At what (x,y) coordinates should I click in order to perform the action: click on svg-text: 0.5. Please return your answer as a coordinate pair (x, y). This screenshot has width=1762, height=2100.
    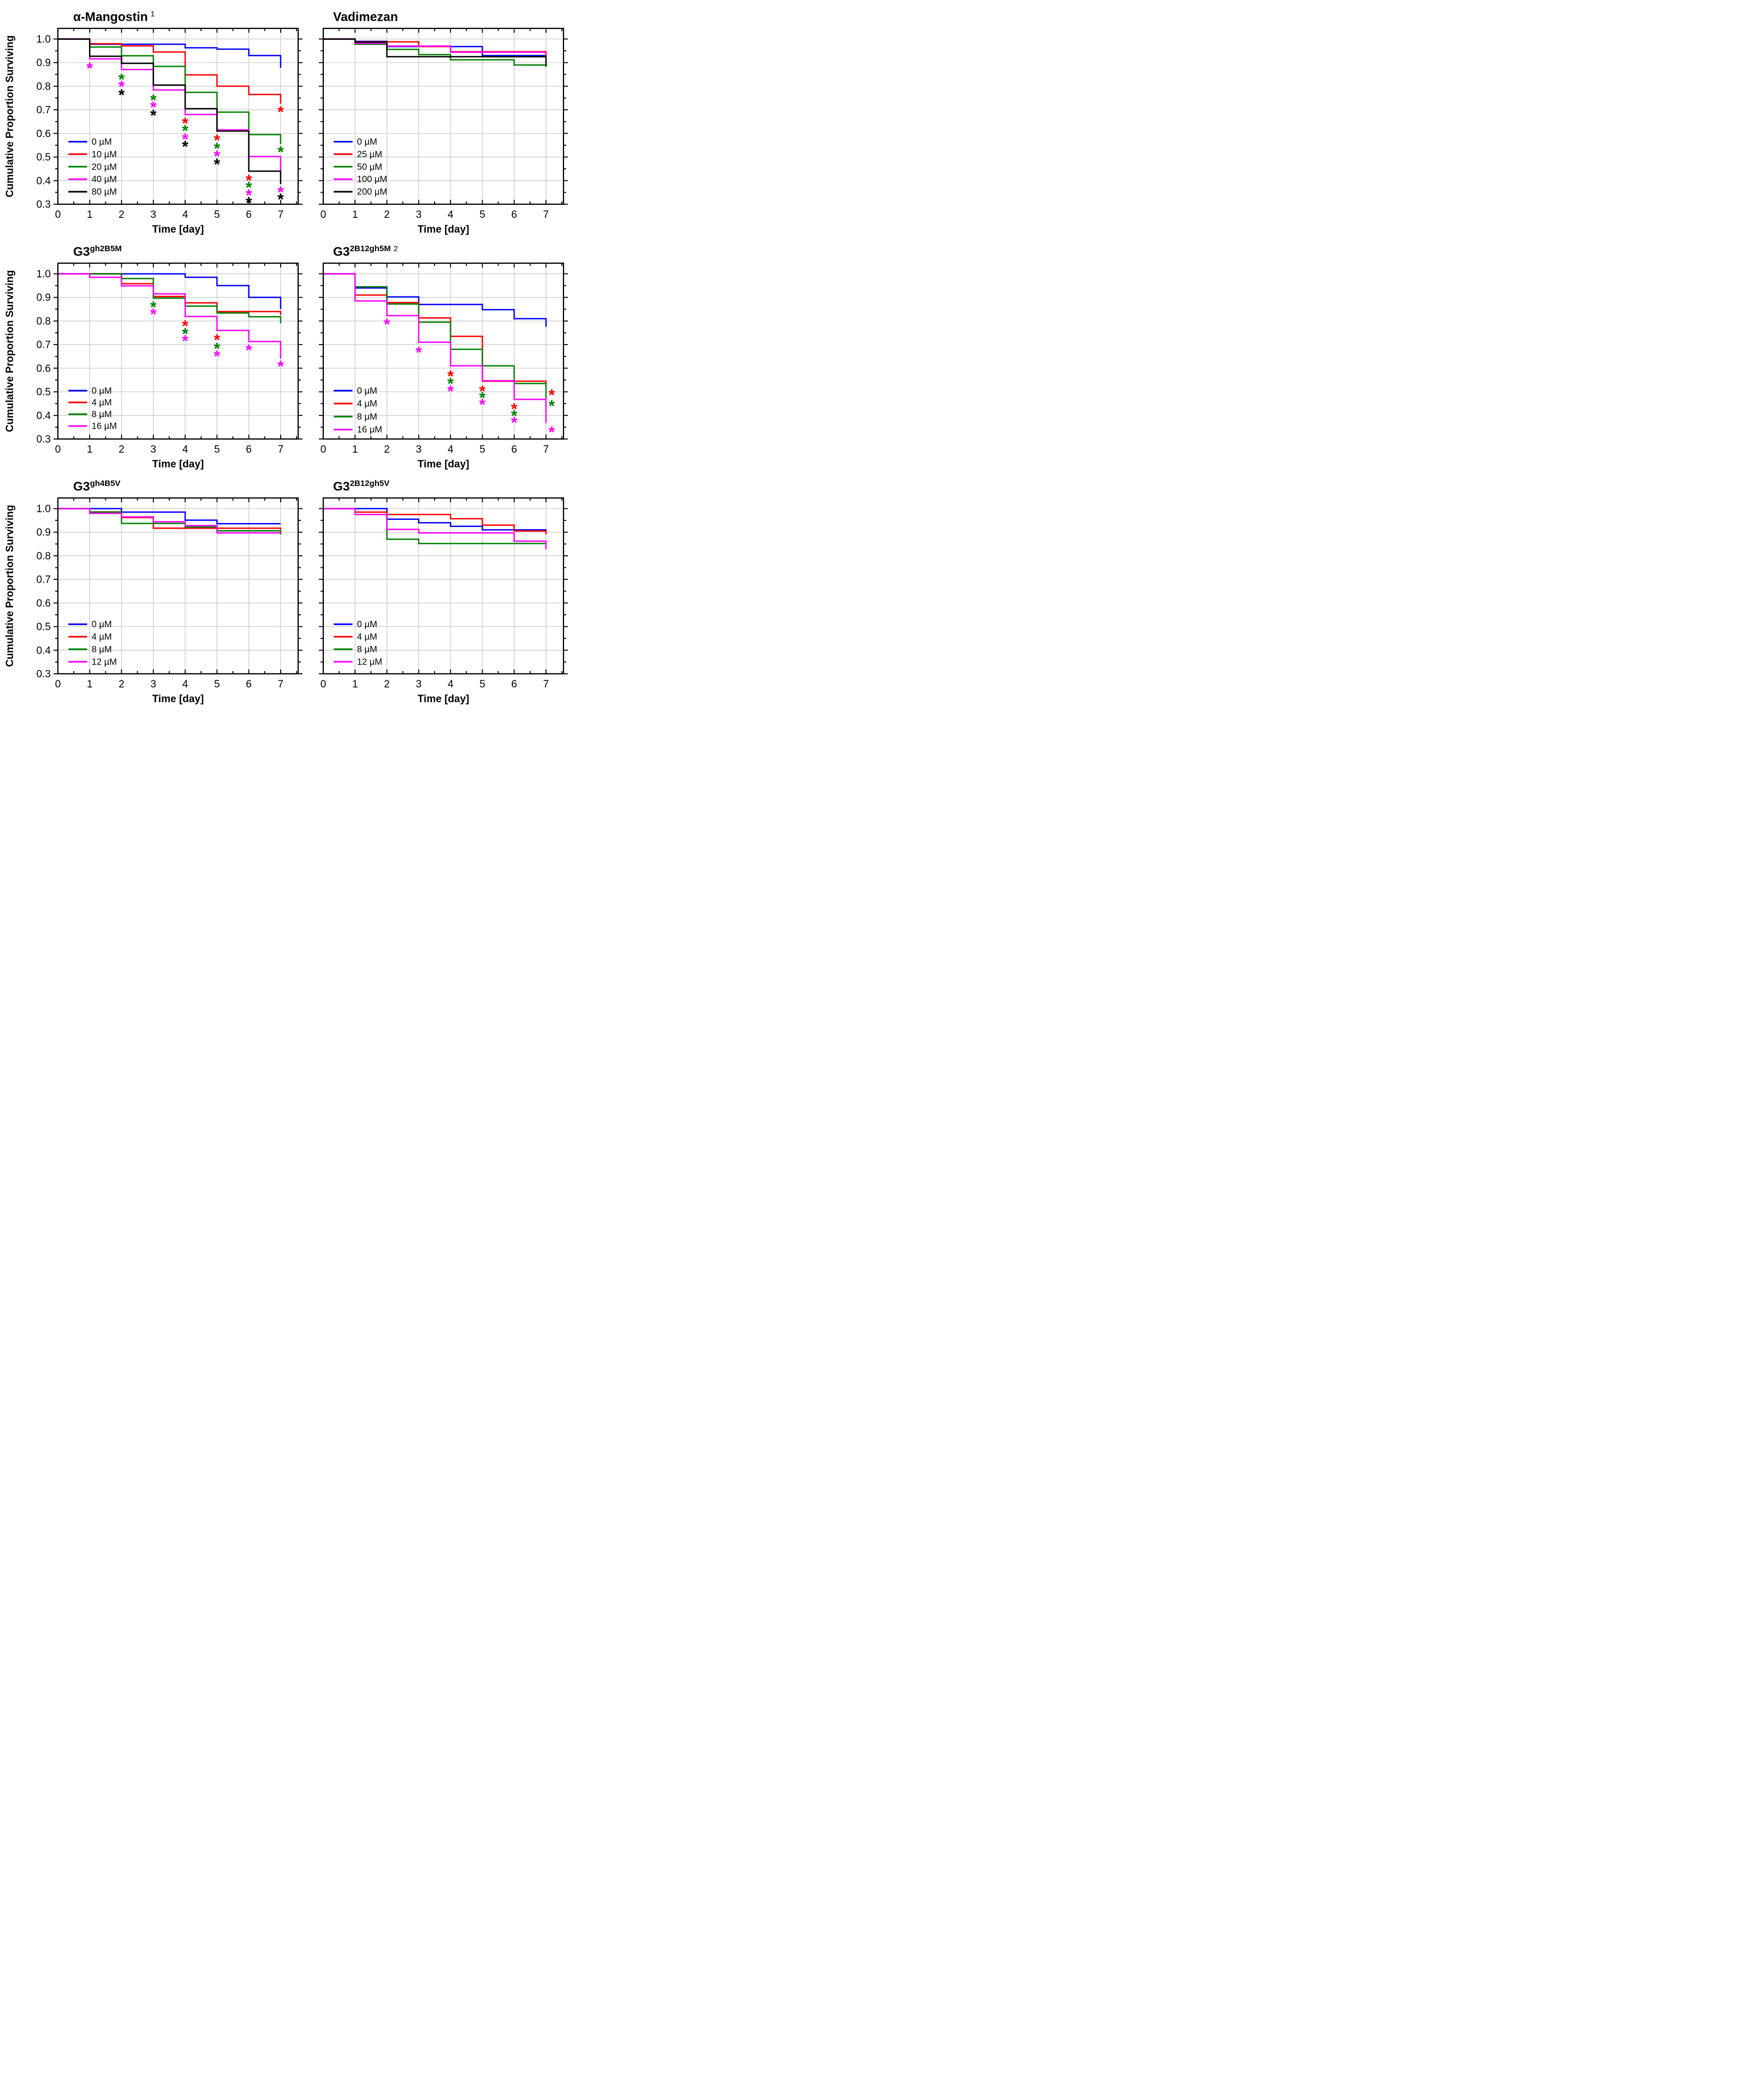
    Looking at the image, I should click on (44, 157).